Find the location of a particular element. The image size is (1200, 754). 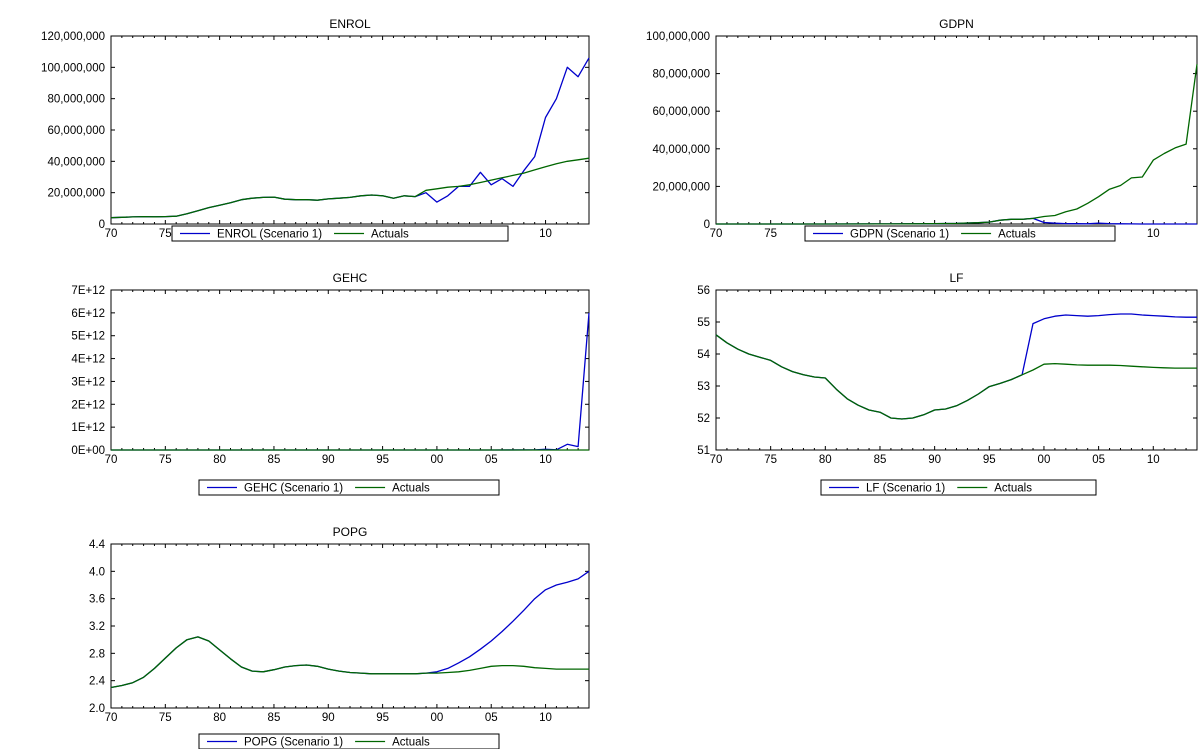

legend-label: LF (Scenario 1) is located at coordinates (905, 489).